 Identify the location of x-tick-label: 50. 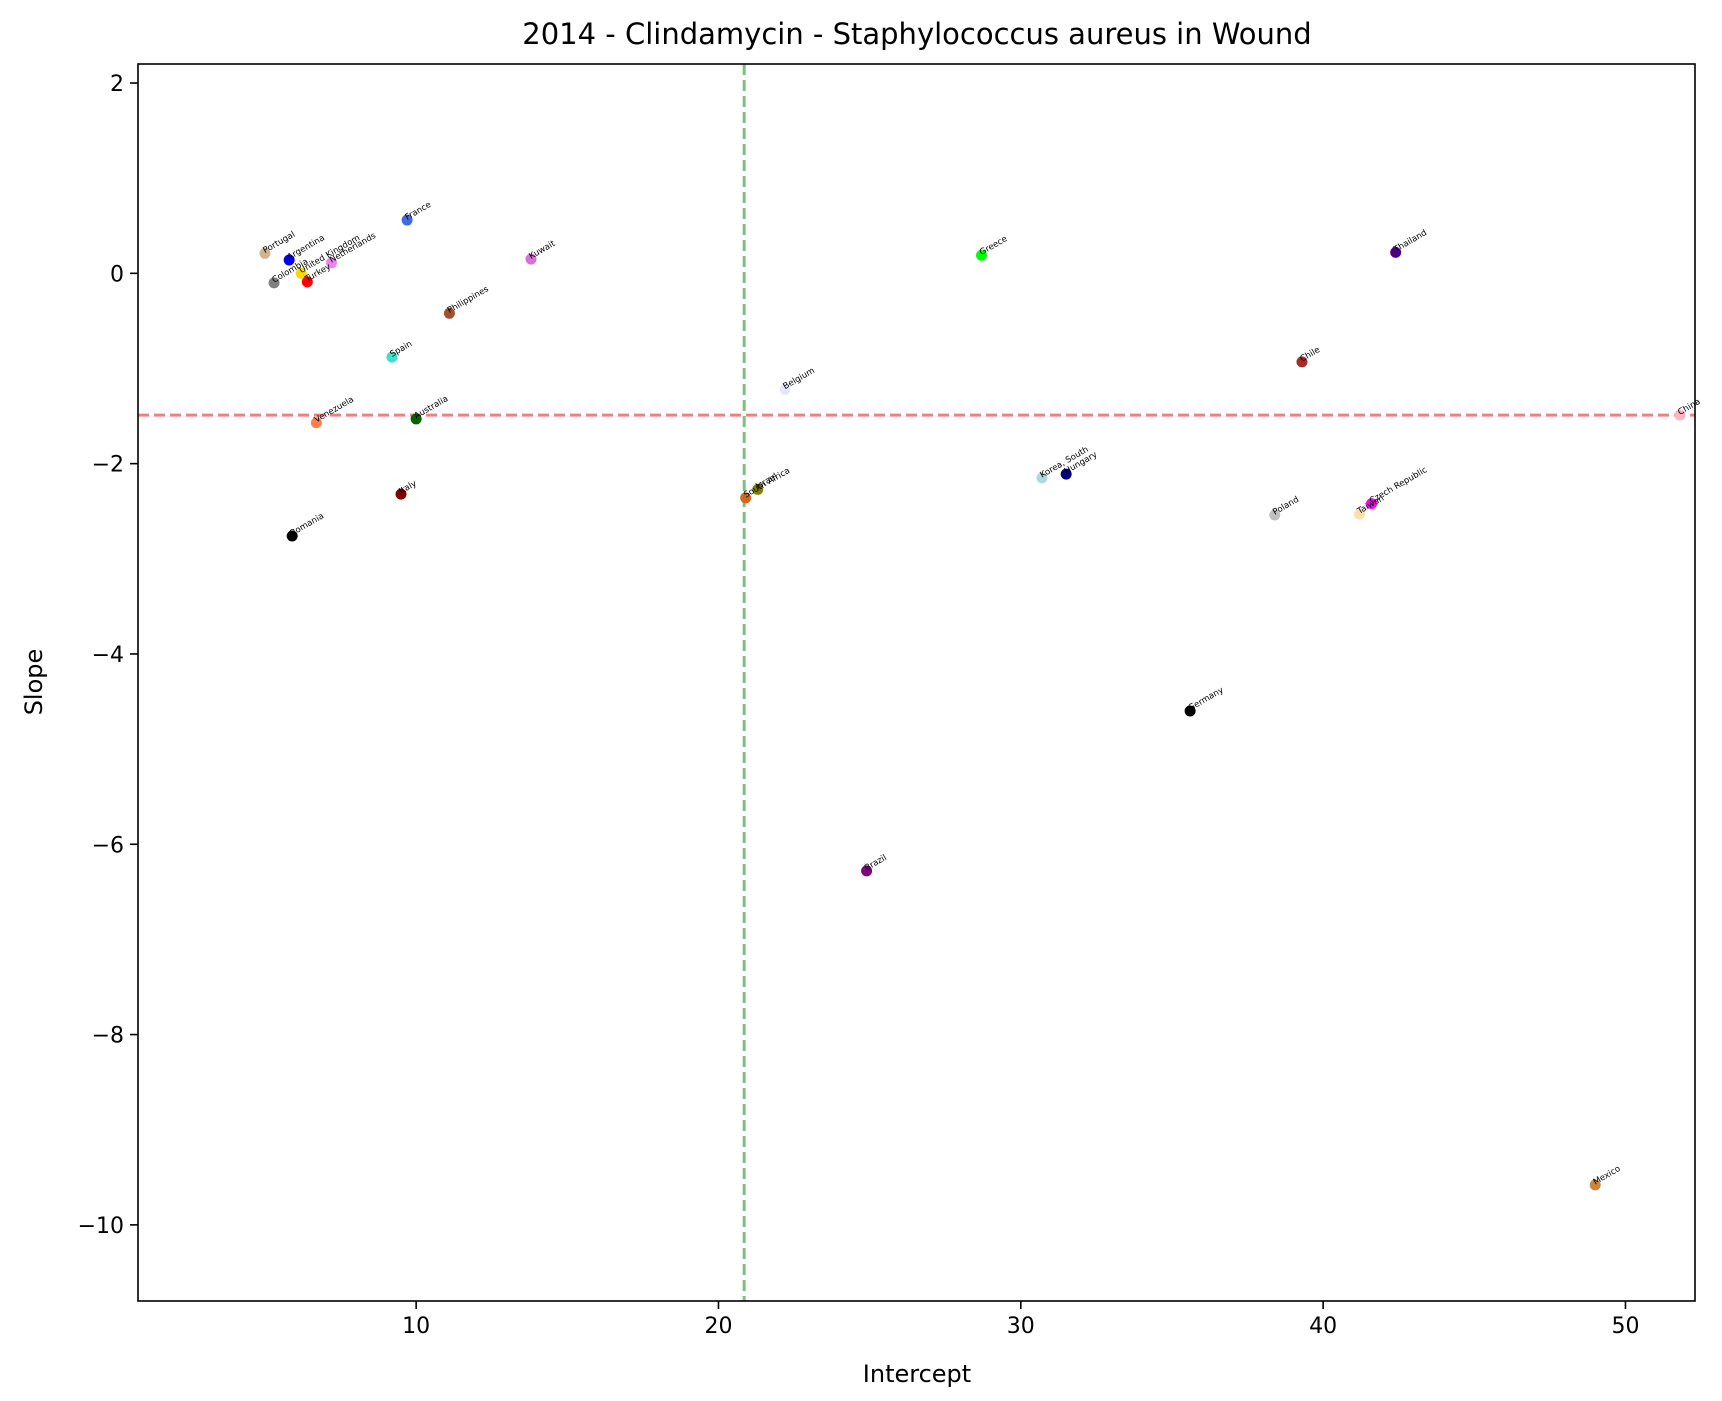
(1625, 1326).